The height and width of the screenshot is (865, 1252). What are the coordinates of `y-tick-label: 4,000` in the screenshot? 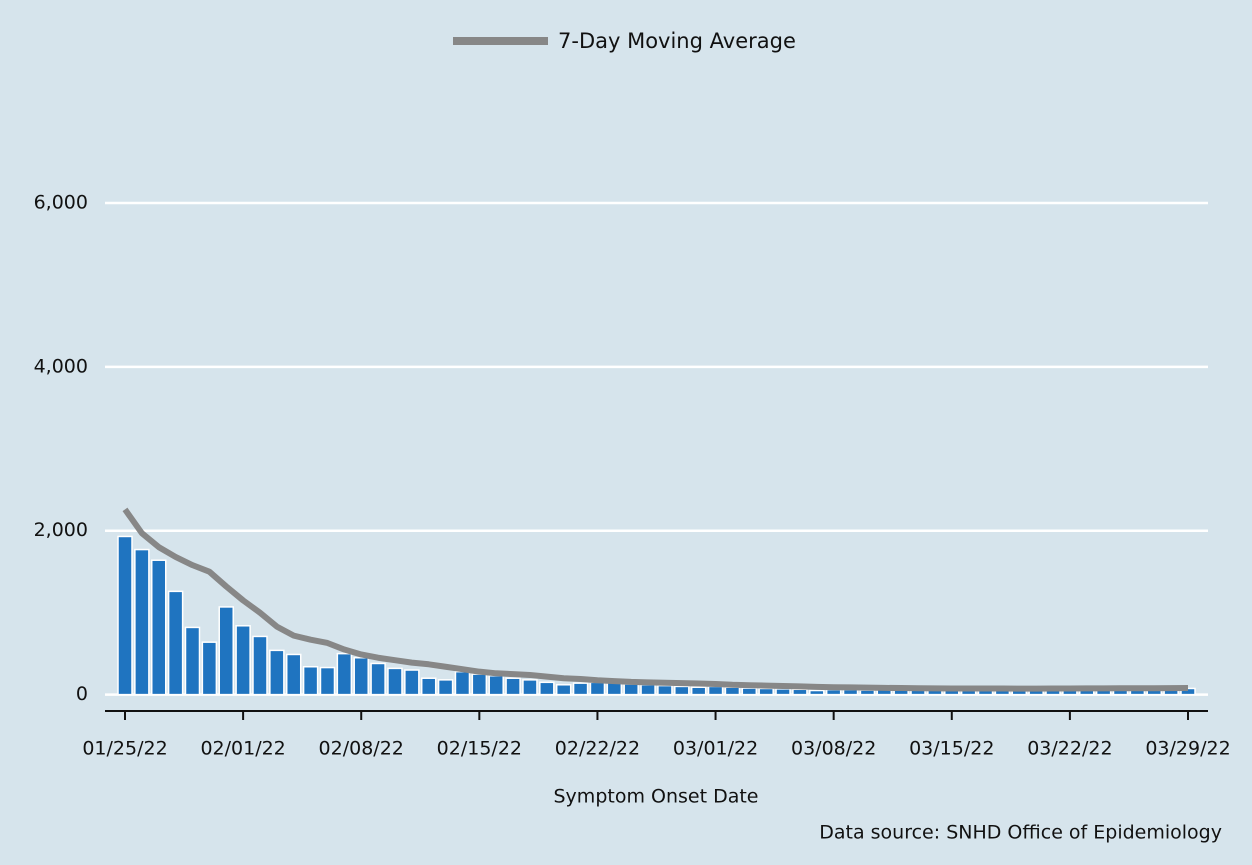 It's located at (61, 366).